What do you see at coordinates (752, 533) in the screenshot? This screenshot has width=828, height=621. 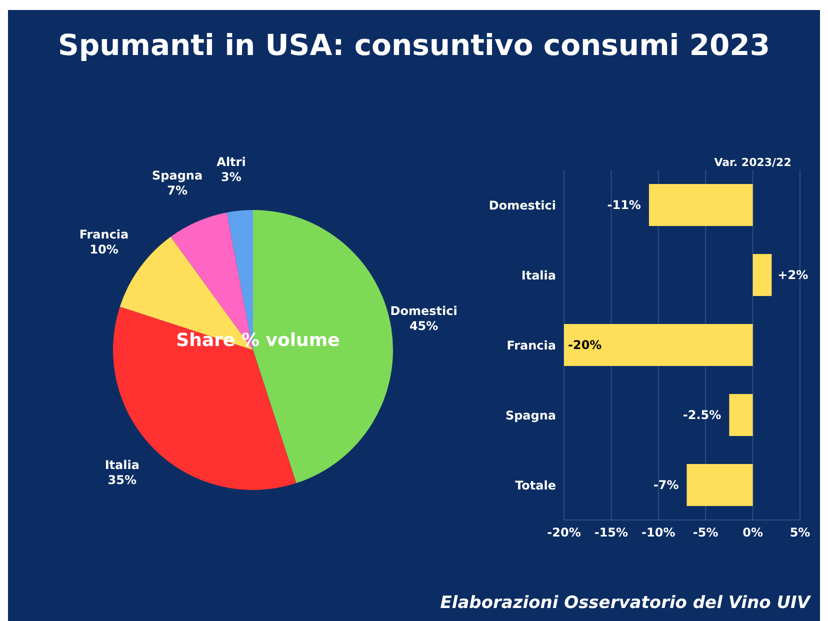 I see `x-tick-label: 0%` at bounding box center [752, 533].